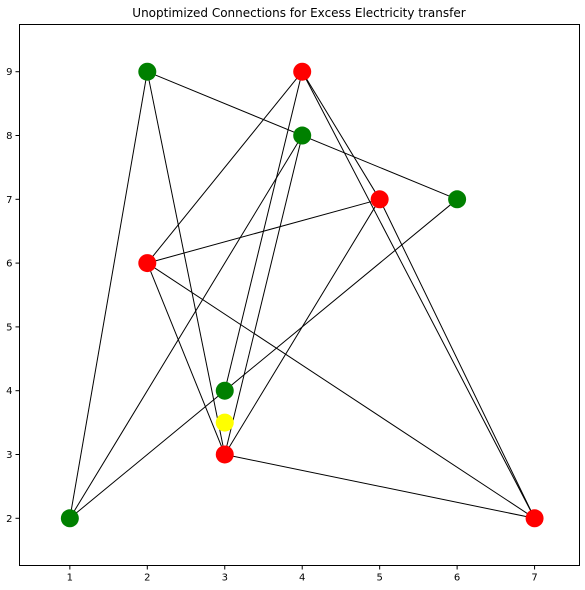  What do you see at coordinates (9, 519) in the screenshot?
I see `y-tick-label: 2` at bounding box center [9, 519].